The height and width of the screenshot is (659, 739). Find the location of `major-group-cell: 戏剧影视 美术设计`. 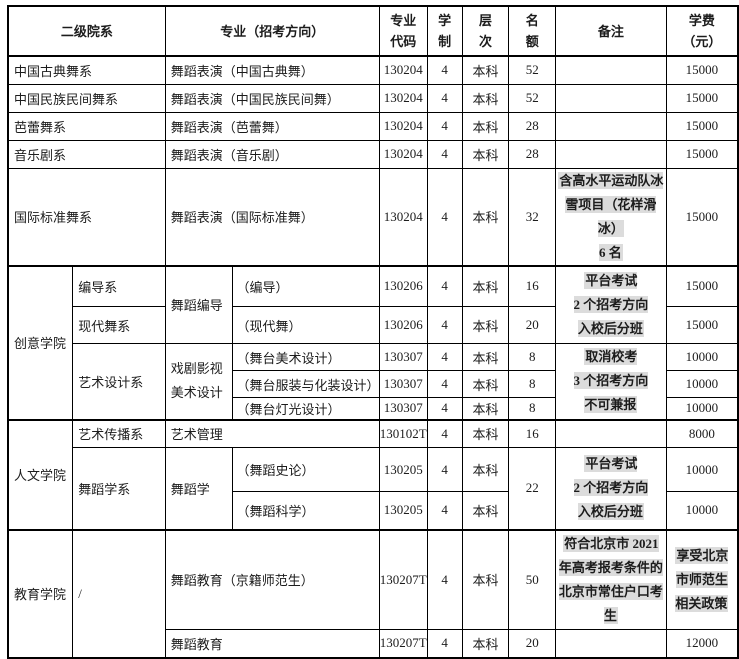

major-group-cell: 戏剧影视 美术设计 is located at coordinates (199, 381).